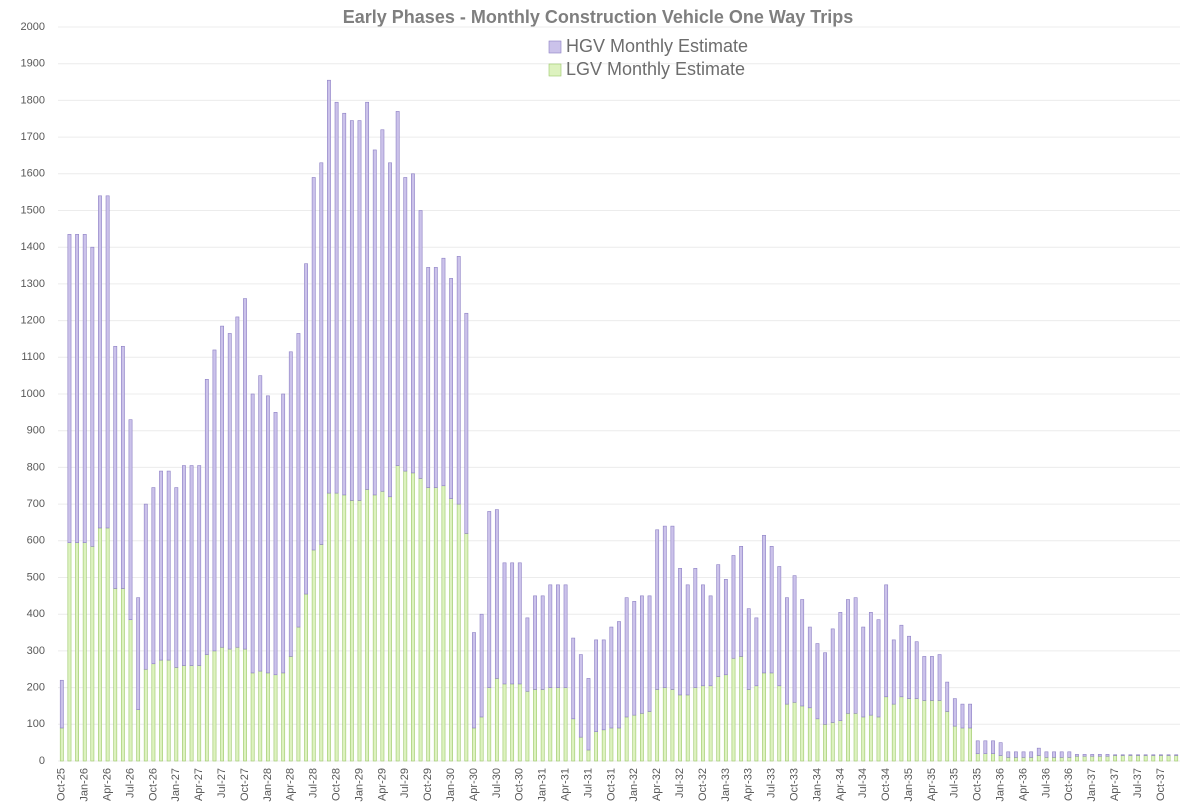 This screenshot has width=1198, height=810. What do you see at coordinates (543, 785) in the screenshot?
I see `x-tick-label: Jan-31` at bounding box center [543, 785].